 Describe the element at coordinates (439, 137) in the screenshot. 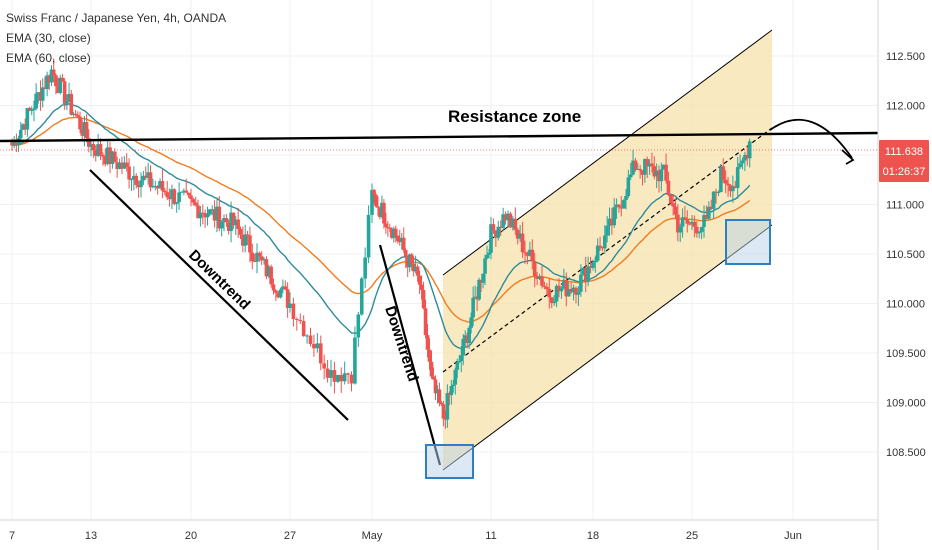

I see `resistance-line` at that location.